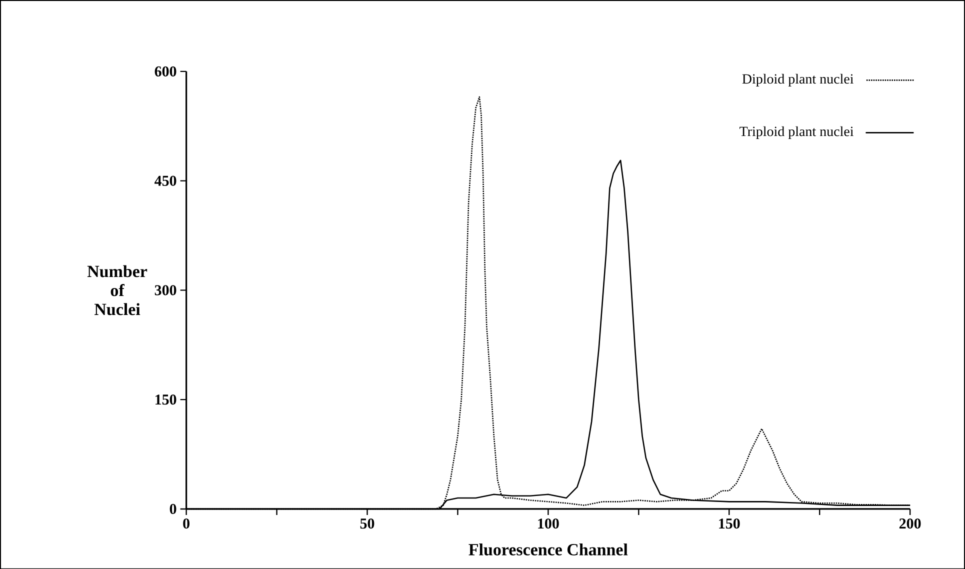  What do you see at coordinates (729, 523) in the screenshot?
I see `x-tick-label: 150` at bounding box center [729, 523].